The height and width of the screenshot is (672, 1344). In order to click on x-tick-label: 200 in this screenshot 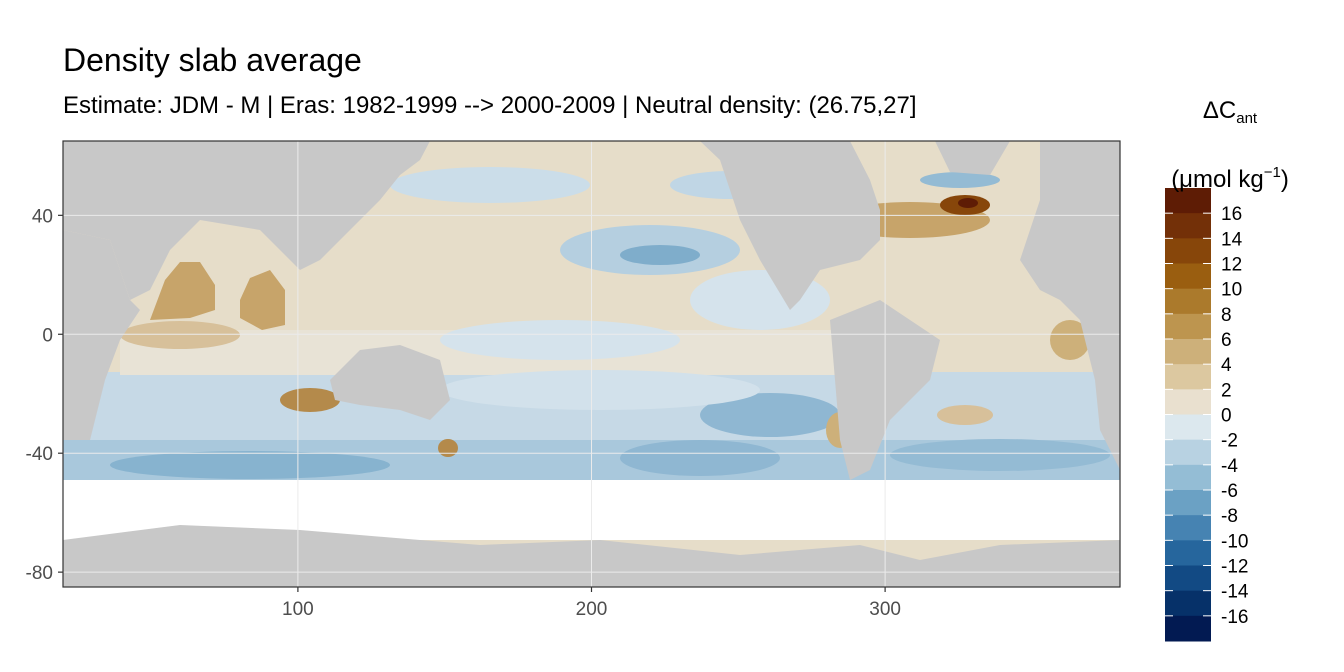, I will do `click(592, 609)`.